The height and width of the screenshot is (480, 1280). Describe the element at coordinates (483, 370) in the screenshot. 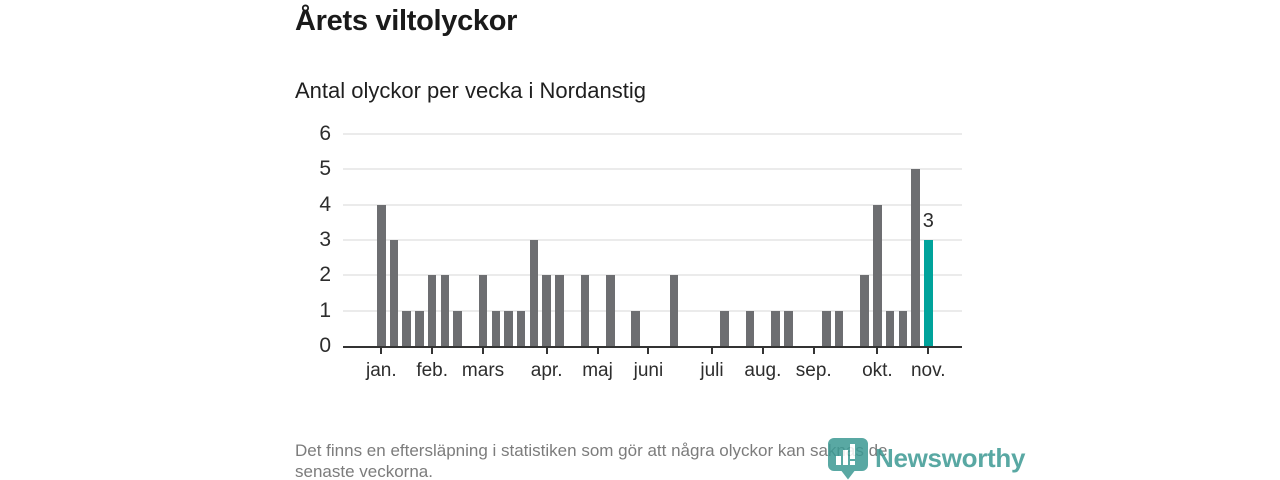

I see `x-axis-month-label: mars` at that location.